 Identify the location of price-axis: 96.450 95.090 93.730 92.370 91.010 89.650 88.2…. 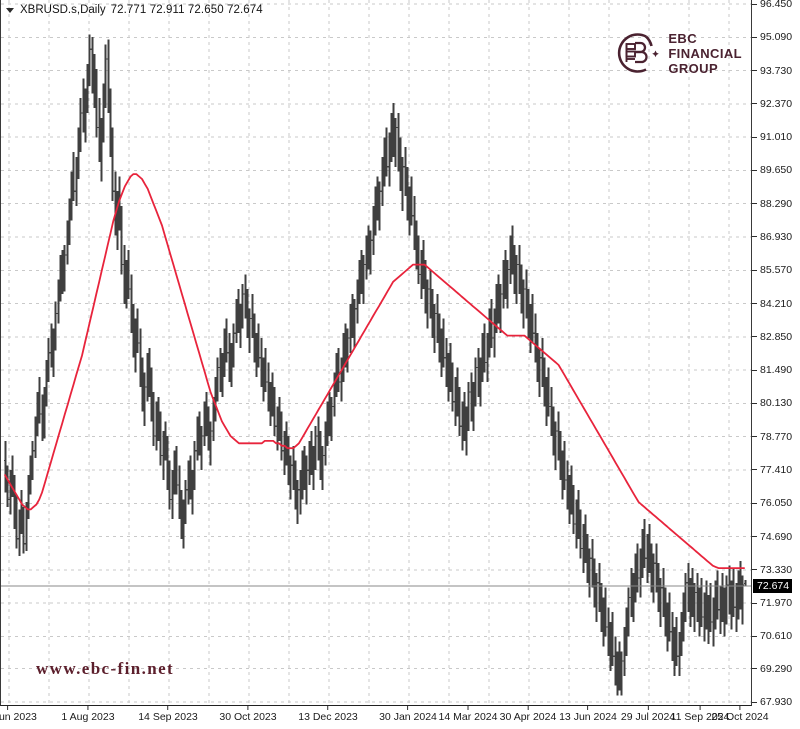
(776, 354).